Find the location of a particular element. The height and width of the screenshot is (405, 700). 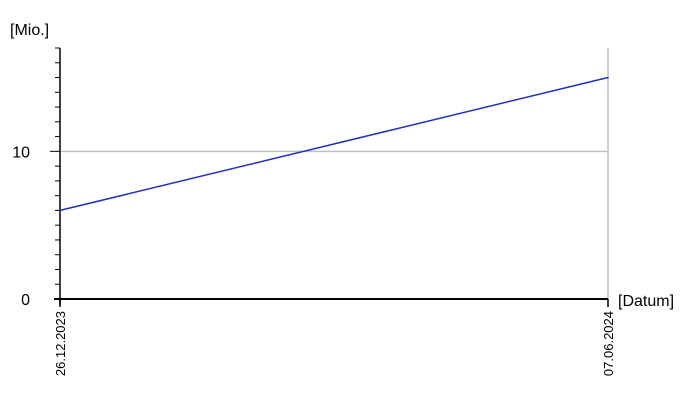

x-tick-label: 26.12.2023 is located at coordinates (60, 343).